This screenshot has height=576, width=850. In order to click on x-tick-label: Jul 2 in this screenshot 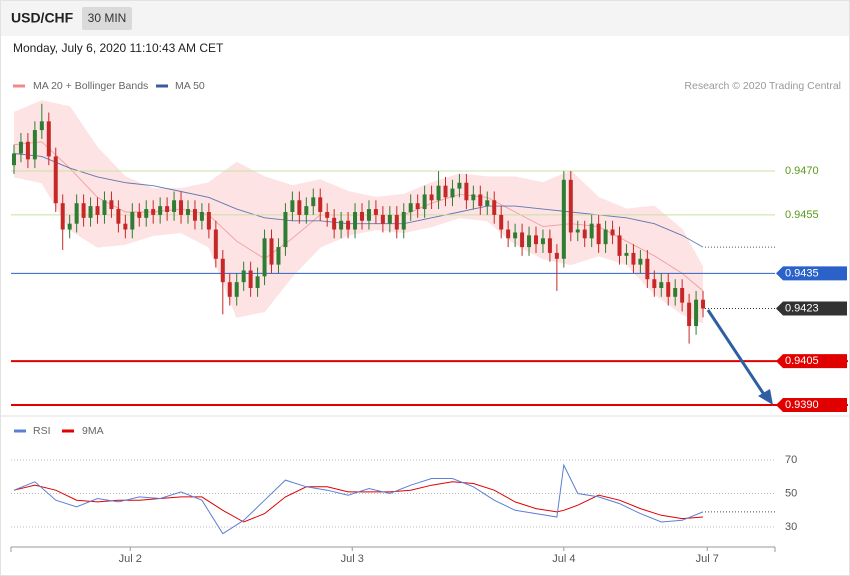, I will do `click(130, 559)`.